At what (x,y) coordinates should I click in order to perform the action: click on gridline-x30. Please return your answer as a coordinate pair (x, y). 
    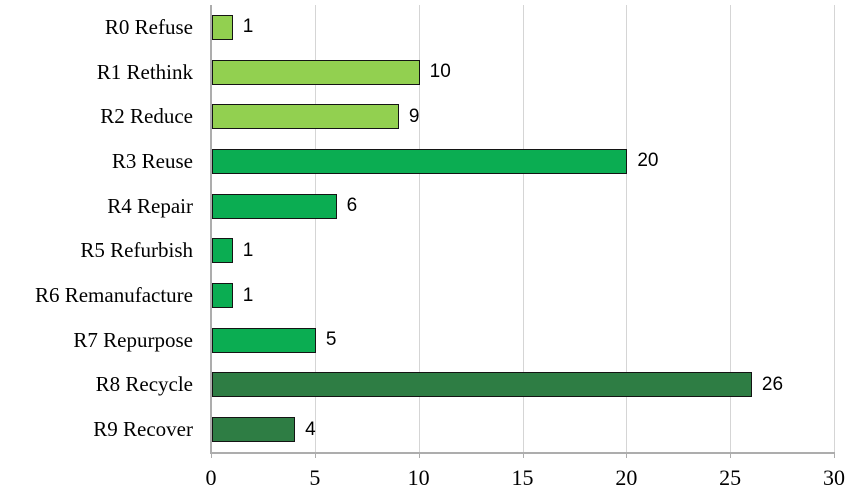
    Looking at the image, I should click on (834, 228).